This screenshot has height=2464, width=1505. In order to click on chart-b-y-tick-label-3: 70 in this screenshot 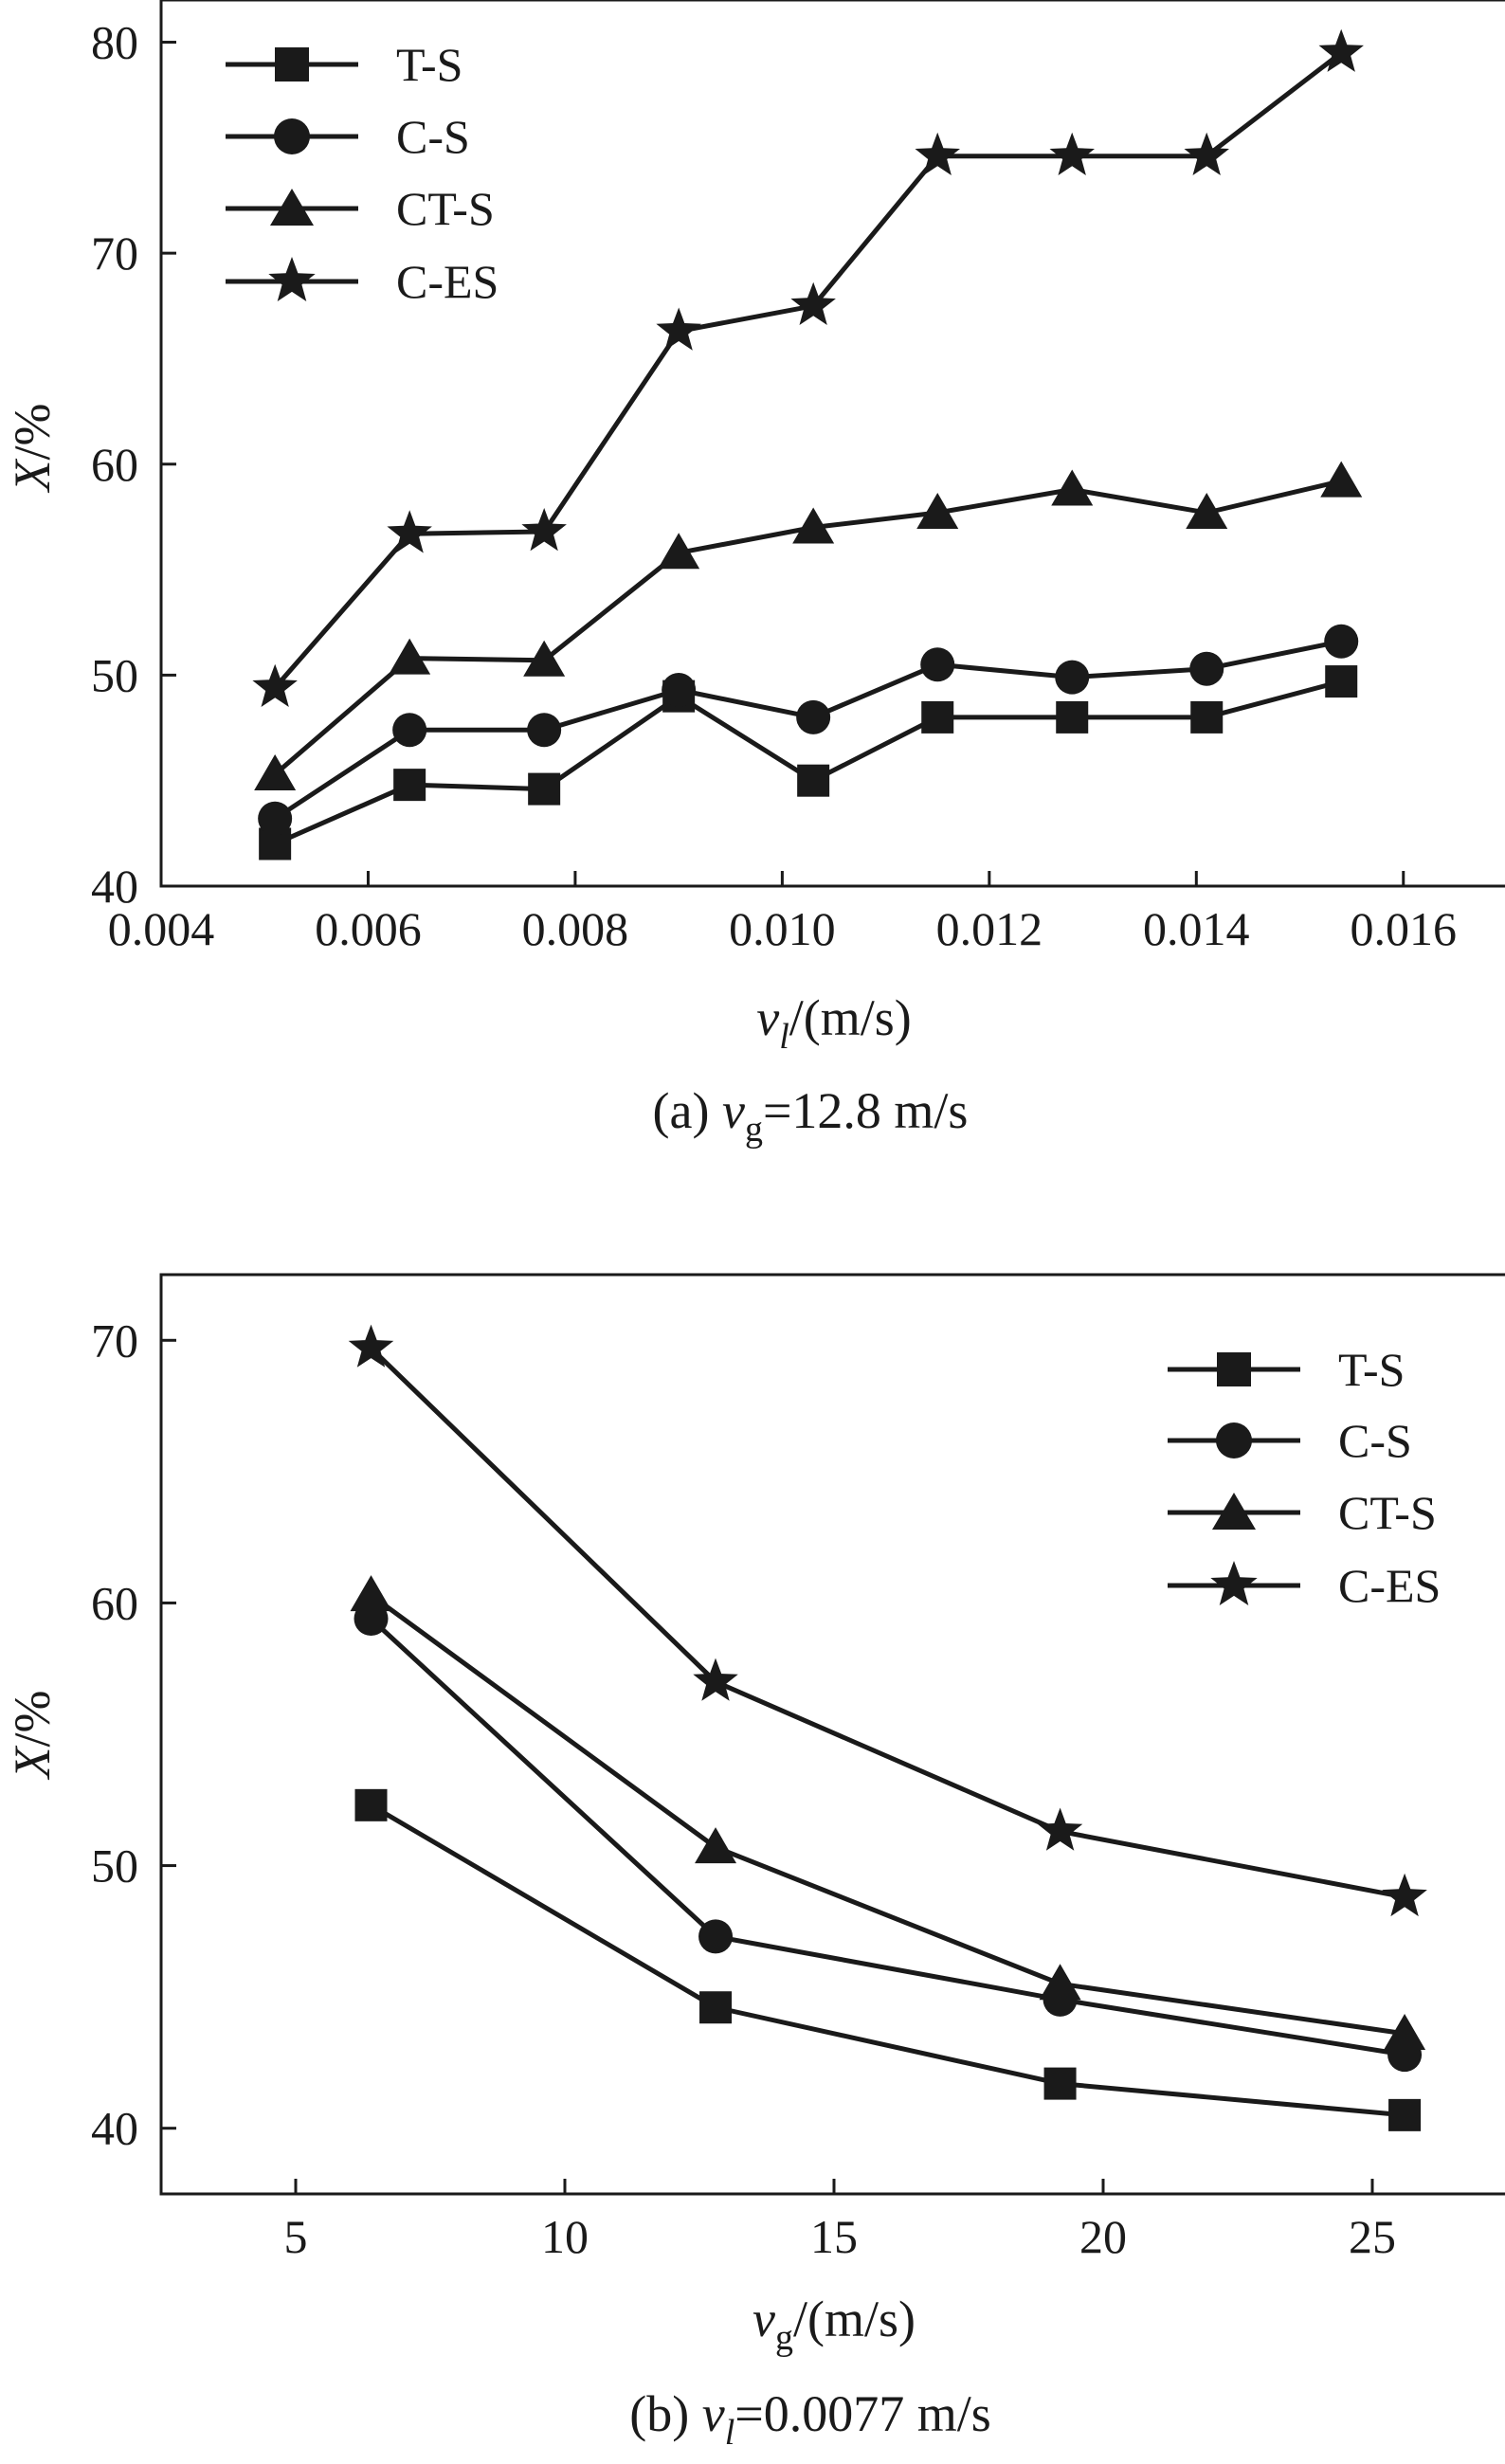, I will do `click(114, 1341)`.